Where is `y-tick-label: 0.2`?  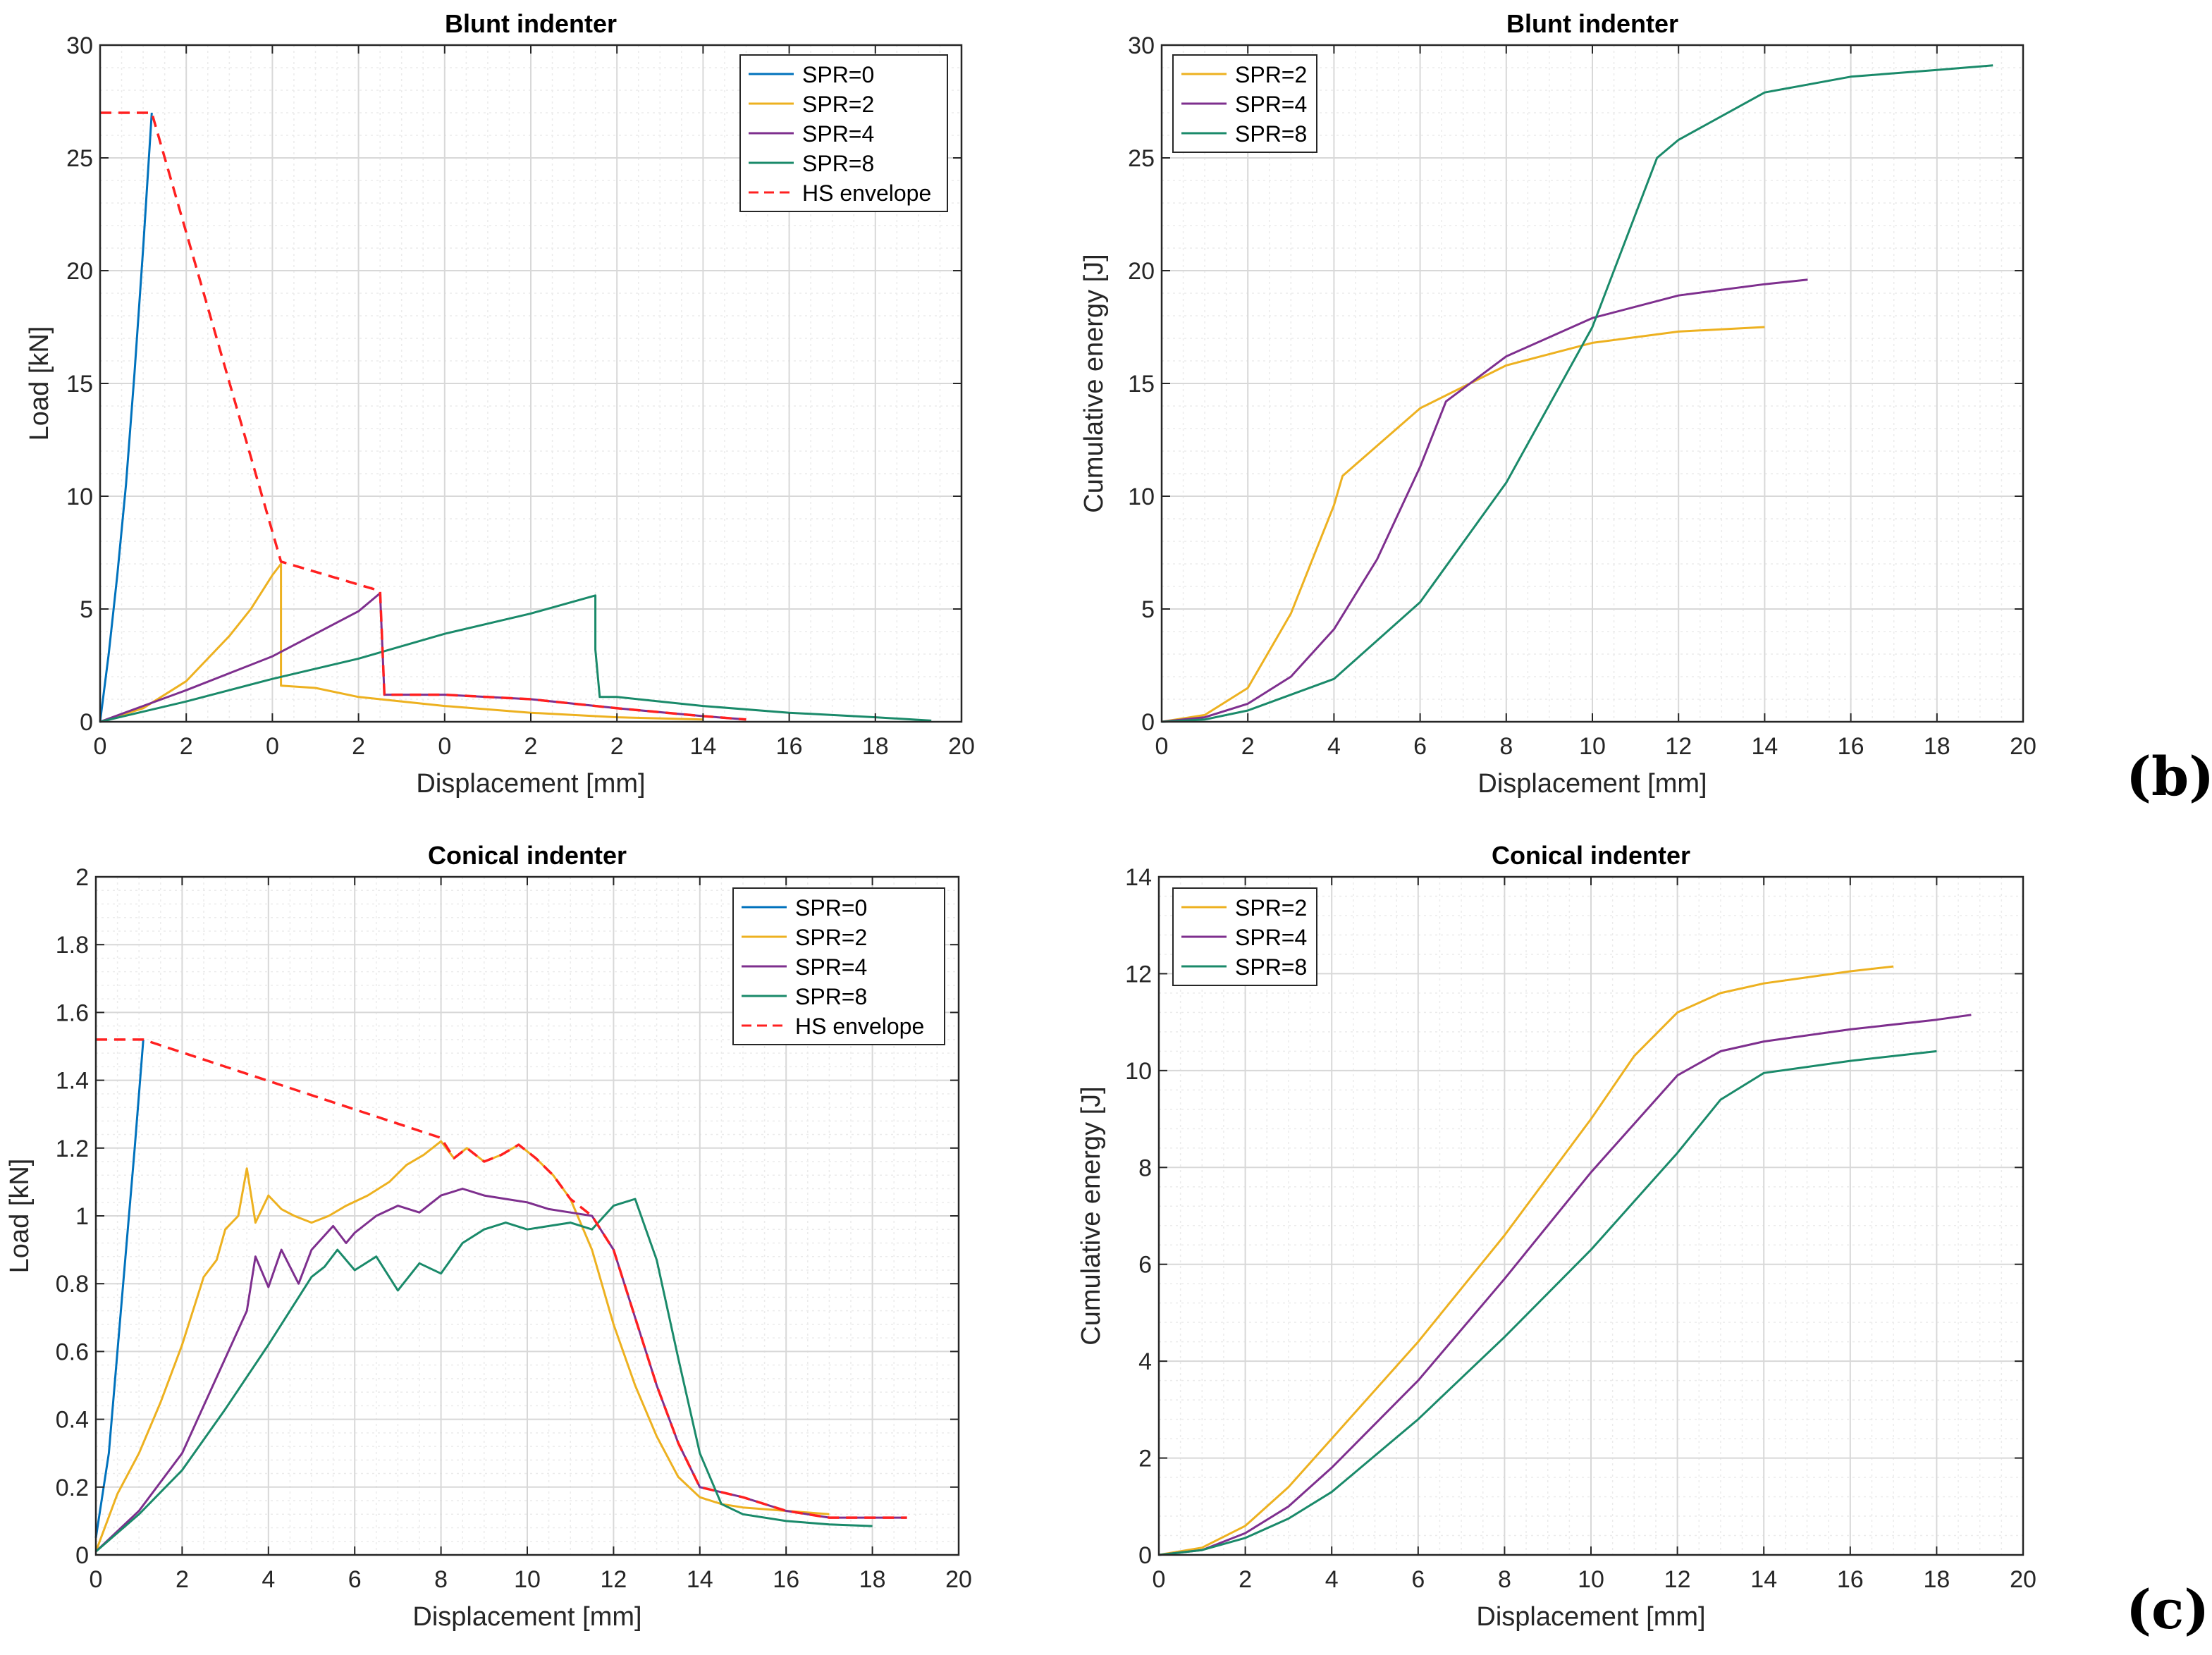 y-tick-label: 0.2 is located at coordinates (72, 1488).